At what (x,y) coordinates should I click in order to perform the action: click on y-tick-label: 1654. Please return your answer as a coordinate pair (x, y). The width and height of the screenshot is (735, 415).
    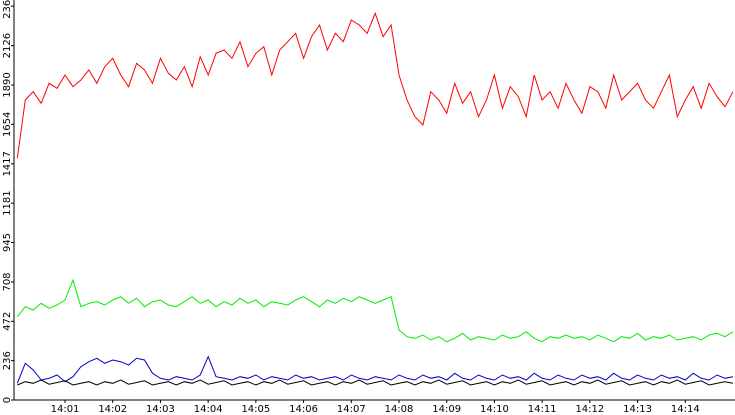
    Looking at the image, I should click on (7, 124).